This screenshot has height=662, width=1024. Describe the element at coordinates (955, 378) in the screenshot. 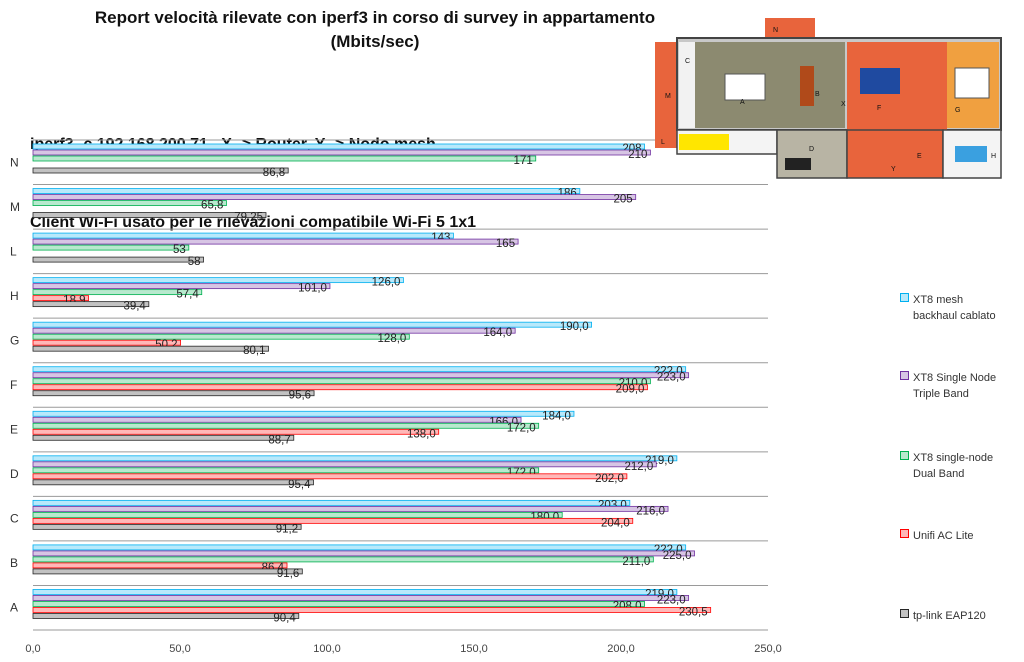

I see `legend-label: XT8 Single Node` at that location.